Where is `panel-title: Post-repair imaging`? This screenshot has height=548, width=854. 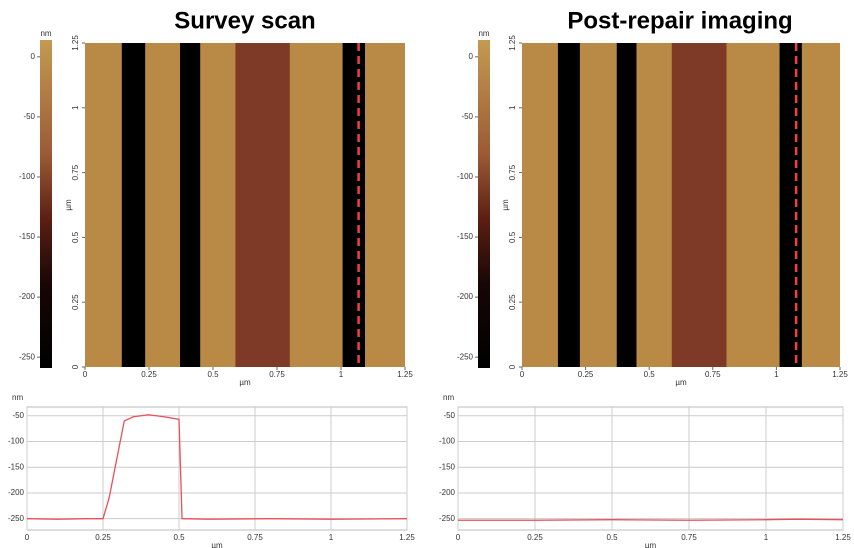 panel-title: Post-repair imaging is located at coordinates (679, 20).